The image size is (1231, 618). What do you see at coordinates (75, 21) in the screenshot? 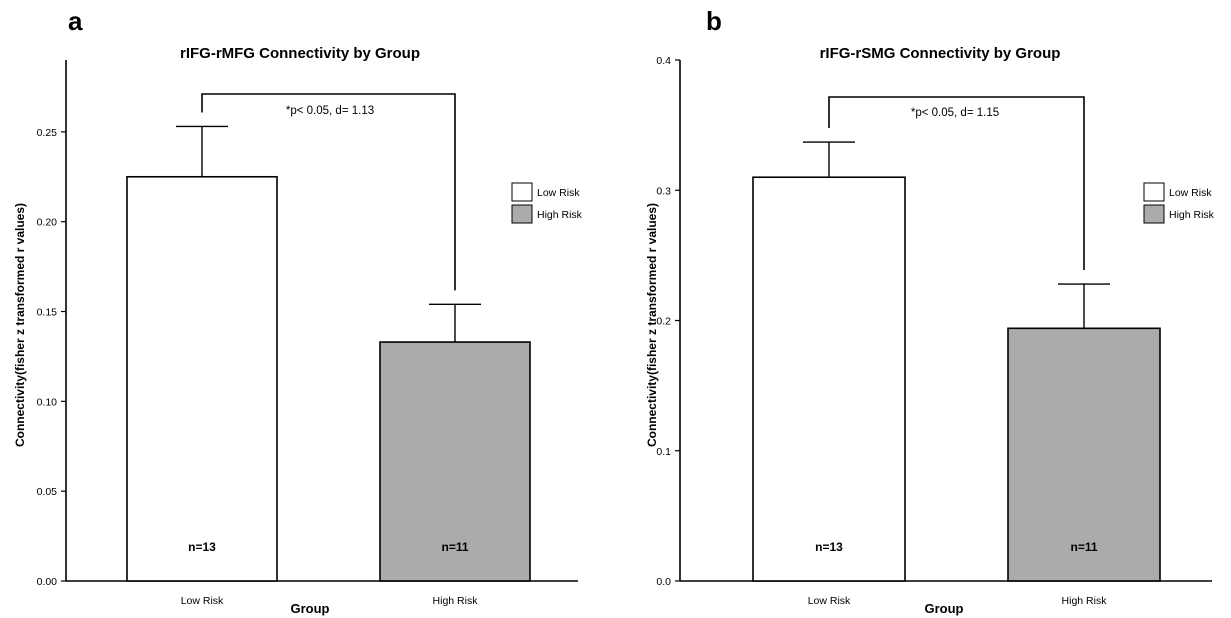
I see `panel-letter: a` at bounding box center [75, 21].